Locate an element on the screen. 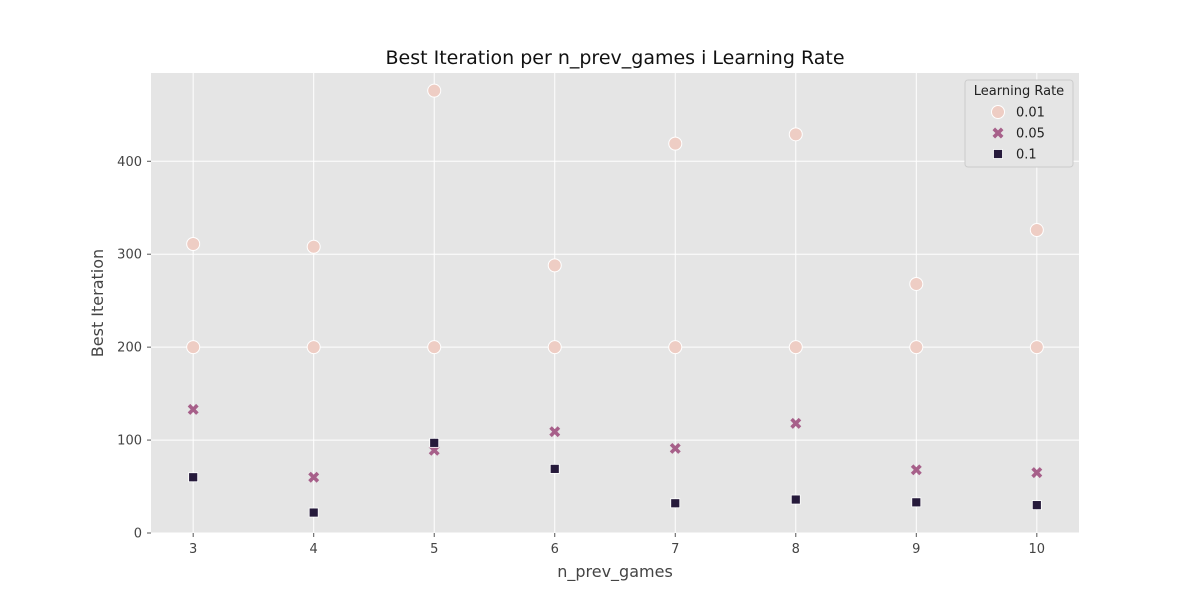  x-axis-label: n_prev_games is located at coordinates (615, 572).